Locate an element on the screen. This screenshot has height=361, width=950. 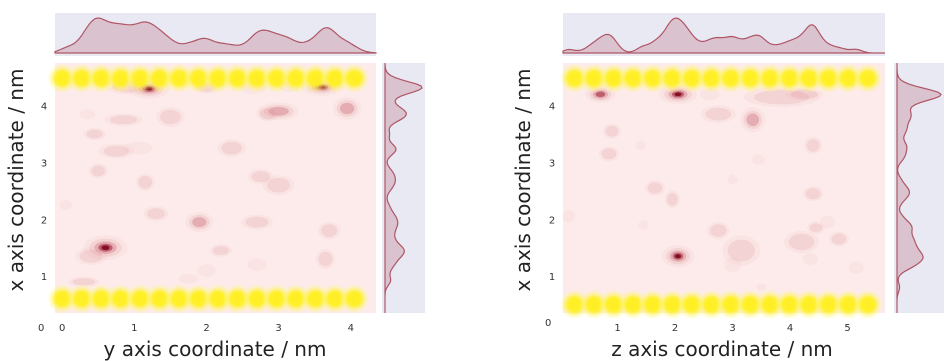
x-tick-label: 1 is located at coordinates (134, 328).